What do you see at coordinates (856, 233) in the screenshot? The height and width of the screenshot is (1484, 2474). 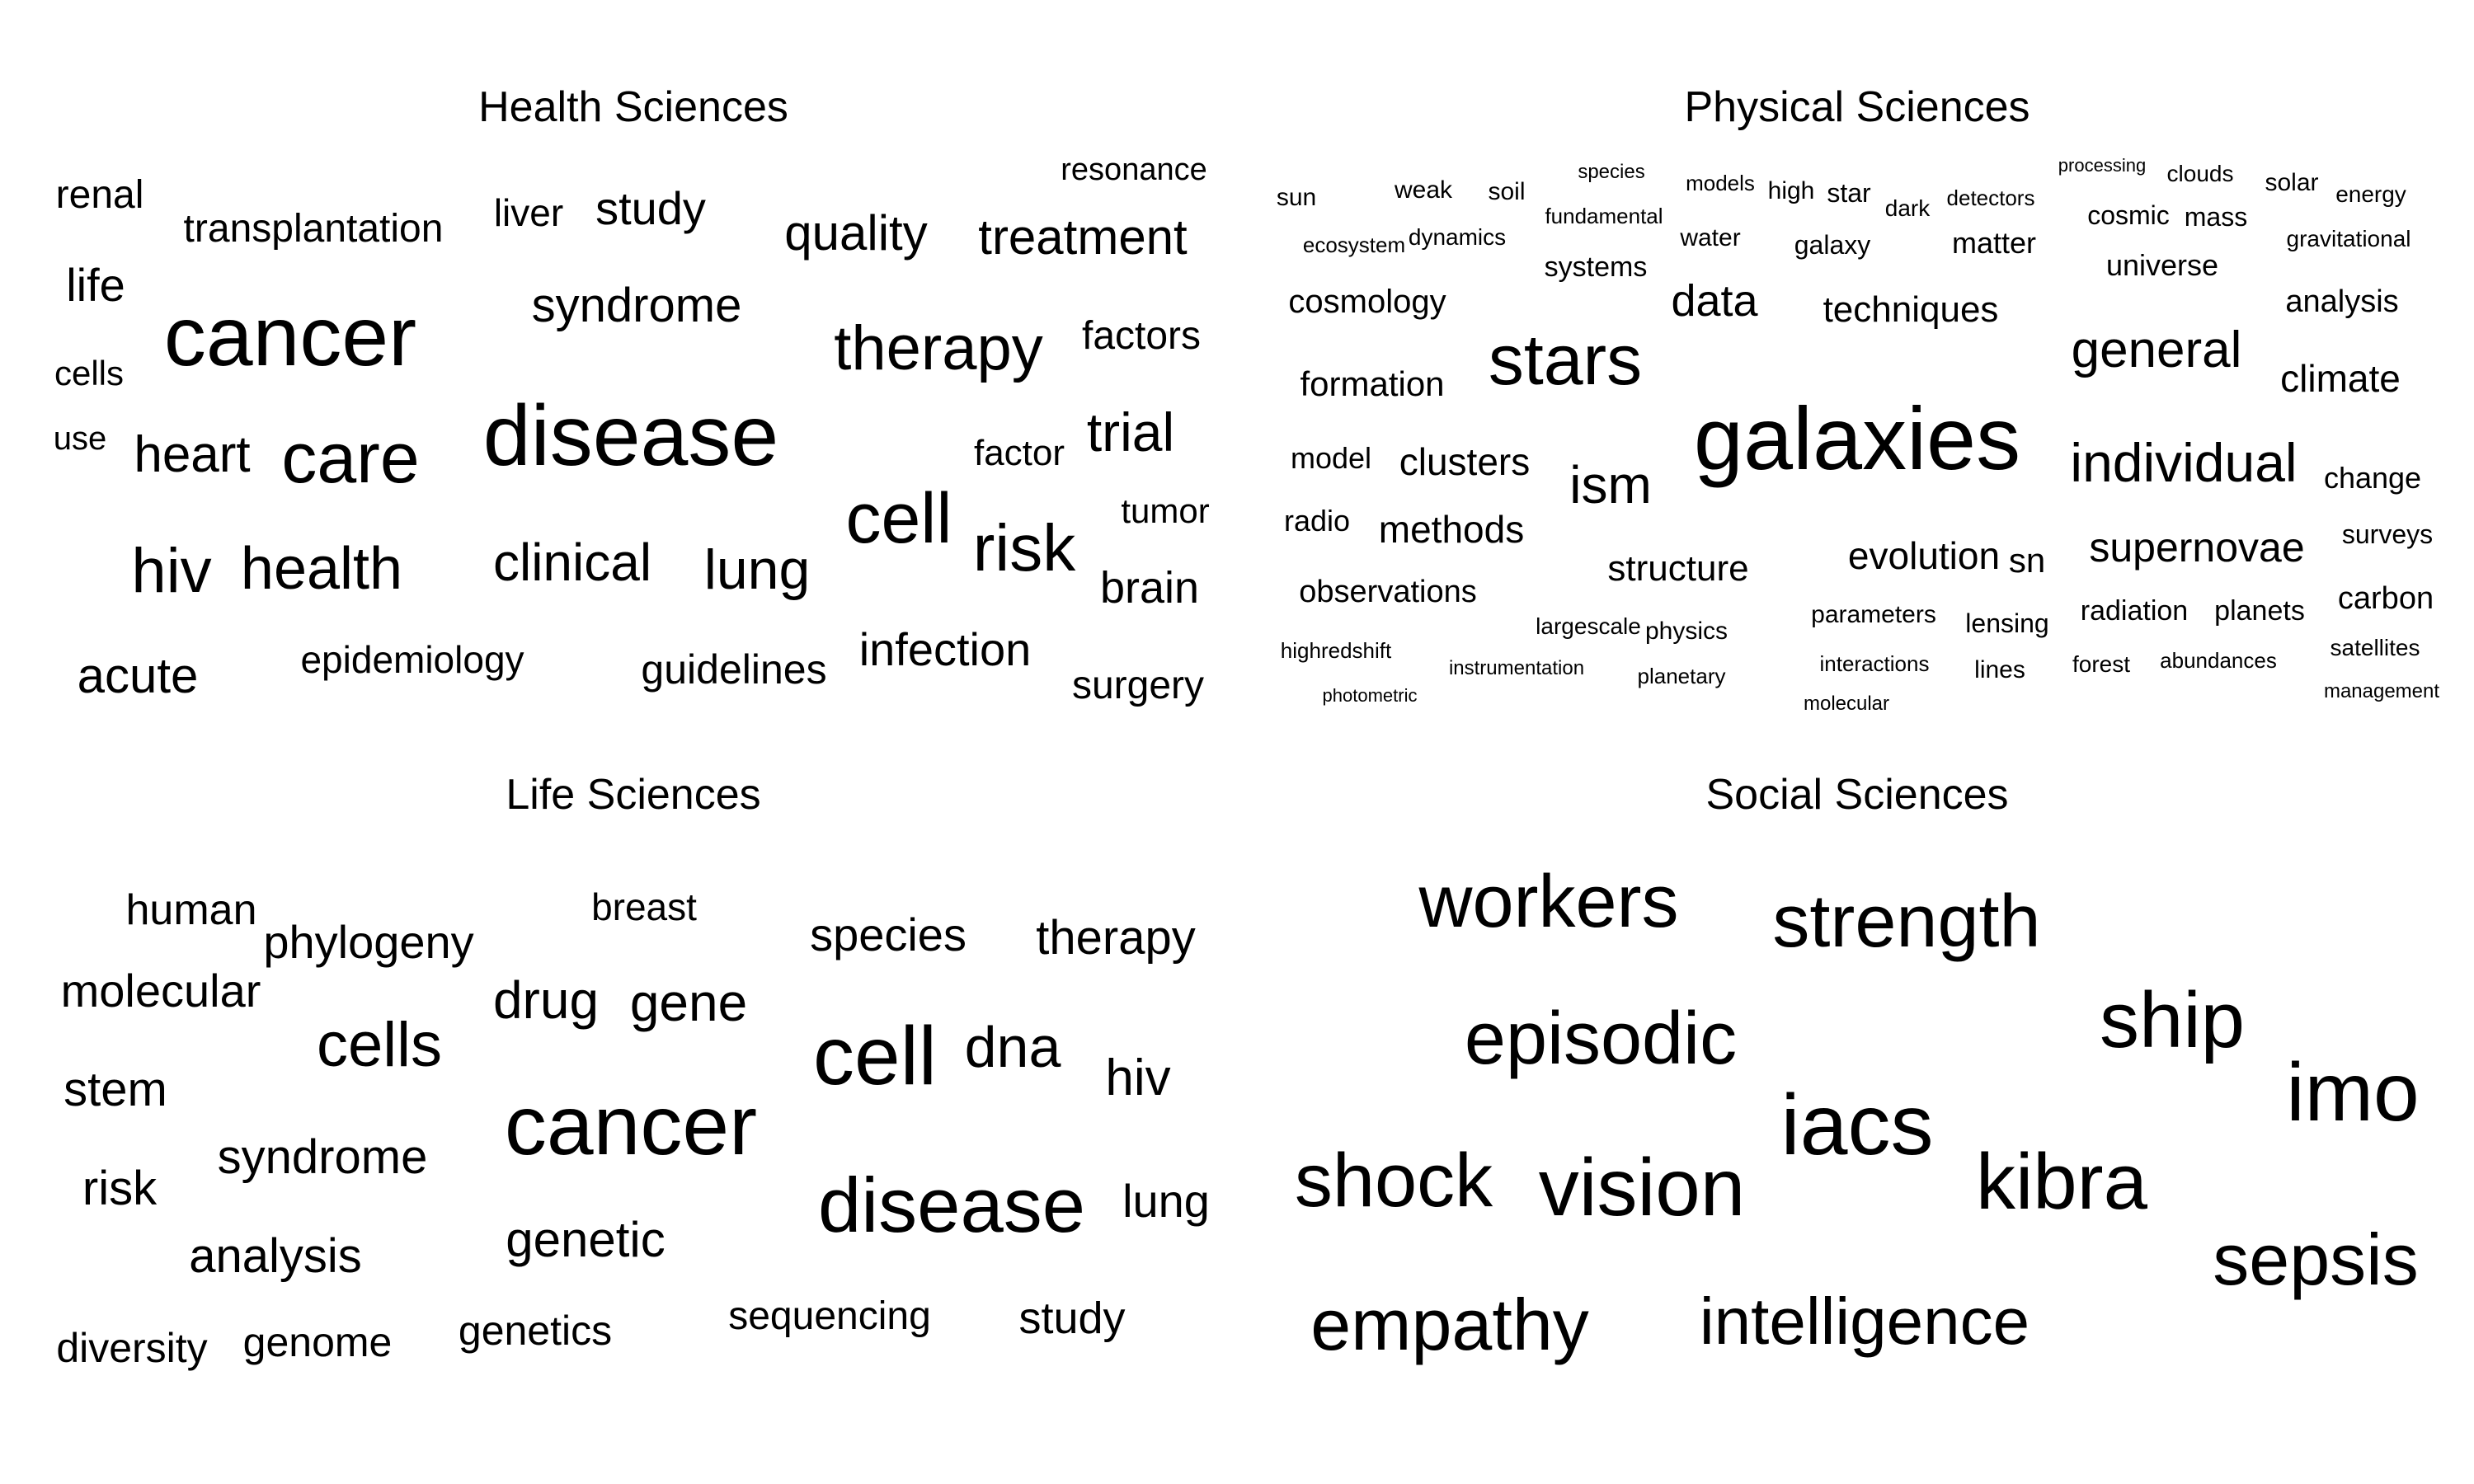 I see `word: quality` at bounding box center [856, 233].